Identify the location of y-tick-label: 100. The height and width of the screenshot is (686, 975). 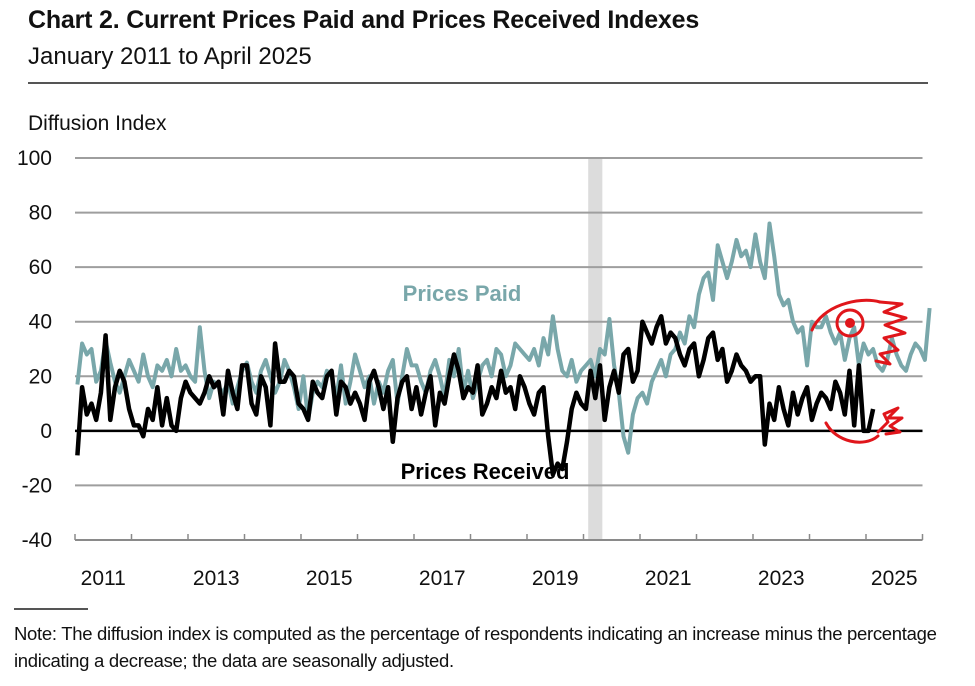
(34, 158).